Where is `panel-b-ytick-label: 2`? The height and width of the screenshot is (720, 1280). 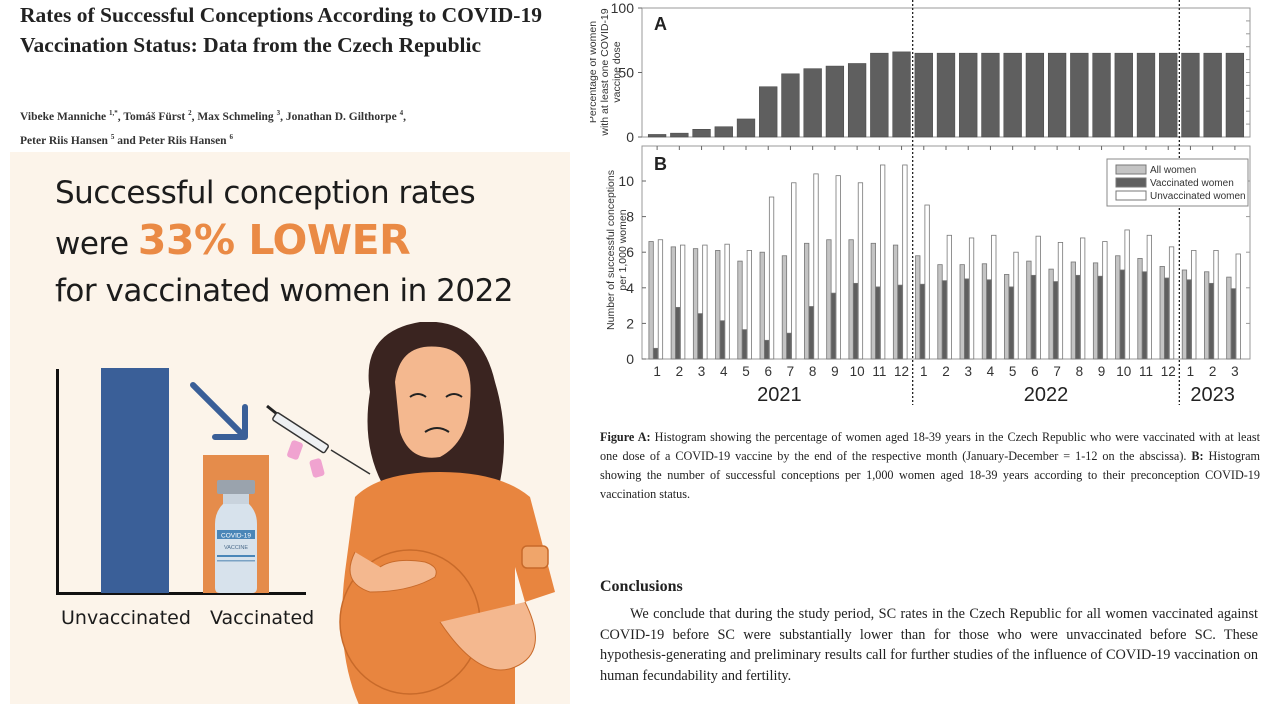
panel-b-ytick-label: 2 is located at coordinates (630, 323).